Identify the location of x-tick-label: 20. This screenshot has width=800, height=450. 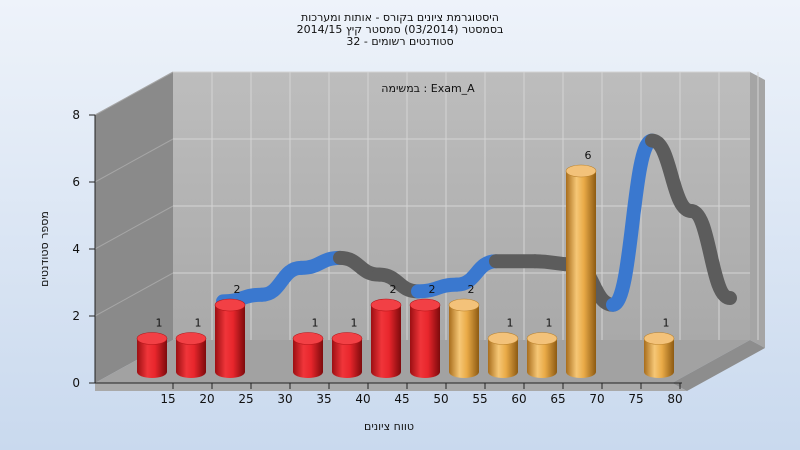
(206, 399).